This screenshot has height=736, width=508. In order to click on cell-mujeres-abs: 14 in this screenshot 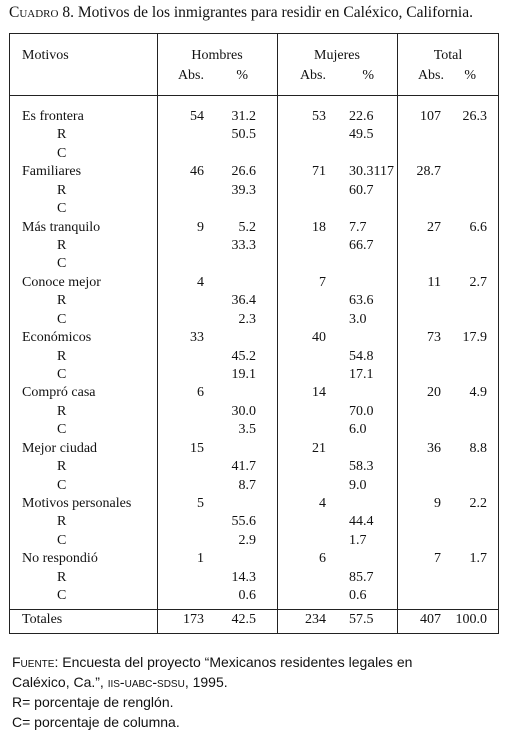, I will do `click(319, 393)`.